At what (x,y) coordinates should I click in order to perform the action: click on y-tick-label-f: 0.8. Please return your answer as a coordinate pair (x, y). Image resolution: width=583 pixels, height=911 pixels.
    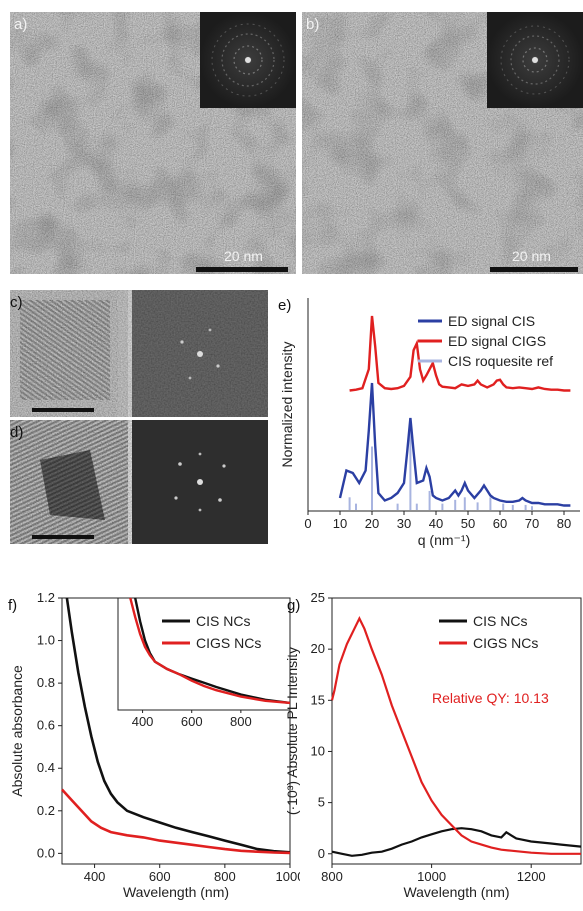
    Looking at the image, I should click on (46, 682).